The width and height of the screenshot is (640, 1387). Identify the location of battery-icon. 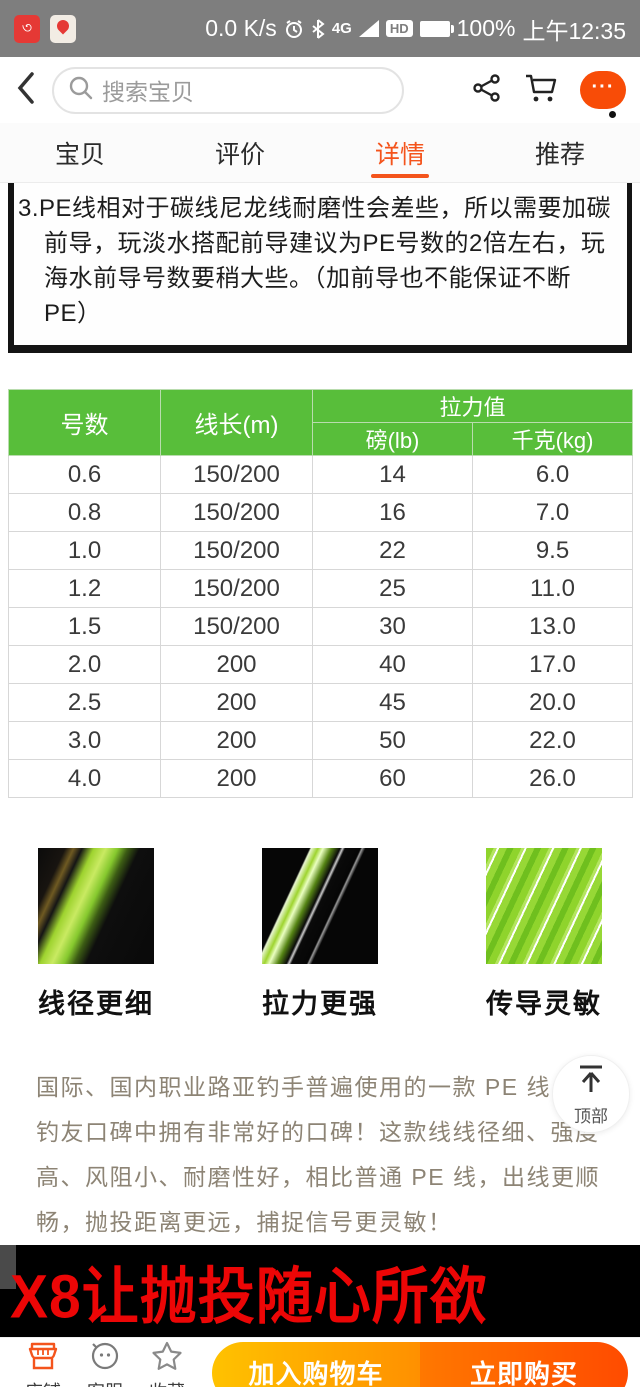
(436, 28).